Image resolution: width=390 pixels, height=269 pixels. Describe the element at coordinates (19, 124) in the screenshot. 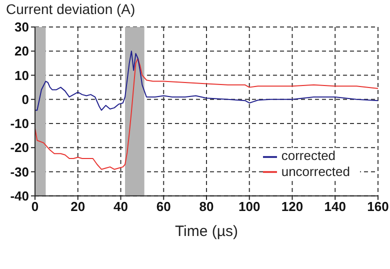

I see `y-tick-label: -10` at that location.